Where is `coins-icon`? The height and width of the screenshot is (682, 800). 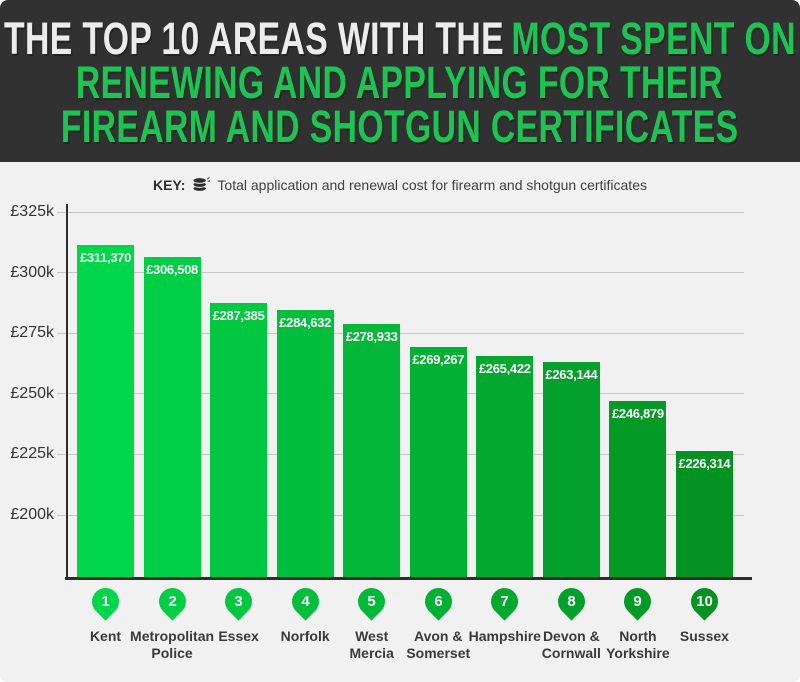 coins-icon is located at coordinates (201, 184).